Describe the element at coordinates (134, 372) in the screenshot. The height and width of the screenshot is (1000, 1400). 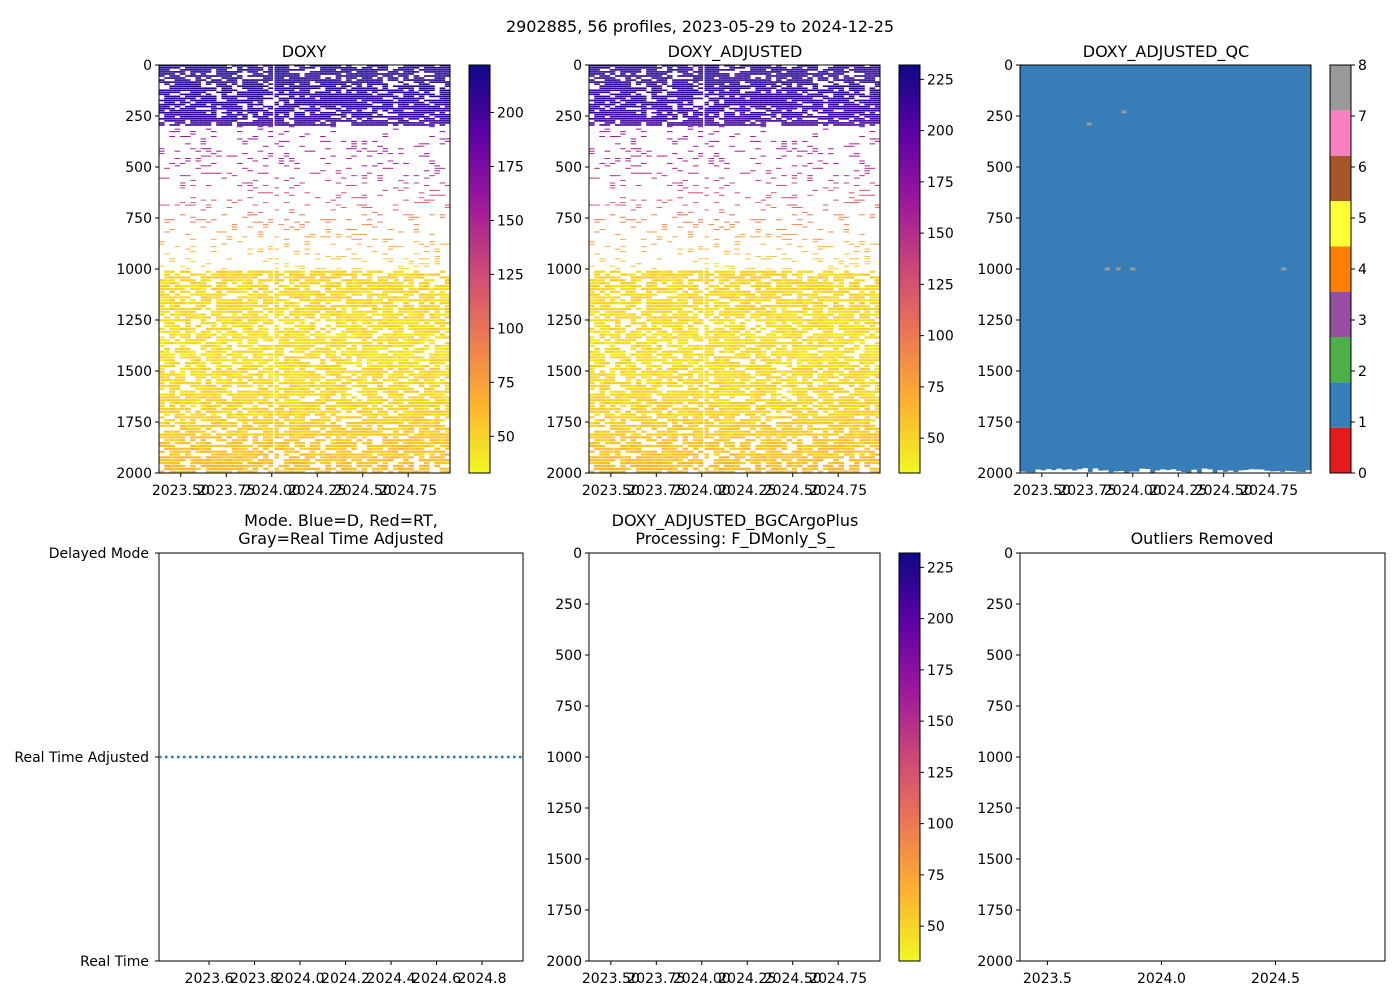
I see `y-tick-label: 1500` at that location.